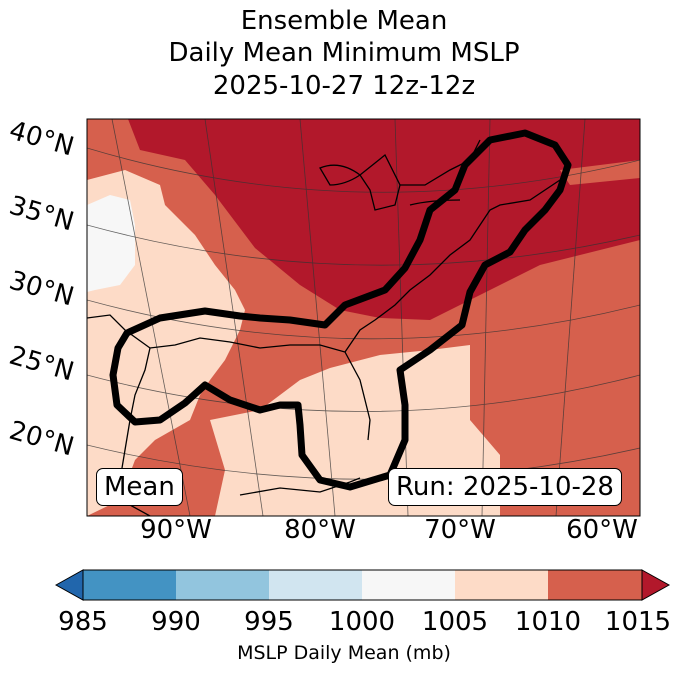 The image size is (688, 674). Describe the element at coordinates (69, 585) in the screenshot. I see `colorbar-under-arrow` at that location.